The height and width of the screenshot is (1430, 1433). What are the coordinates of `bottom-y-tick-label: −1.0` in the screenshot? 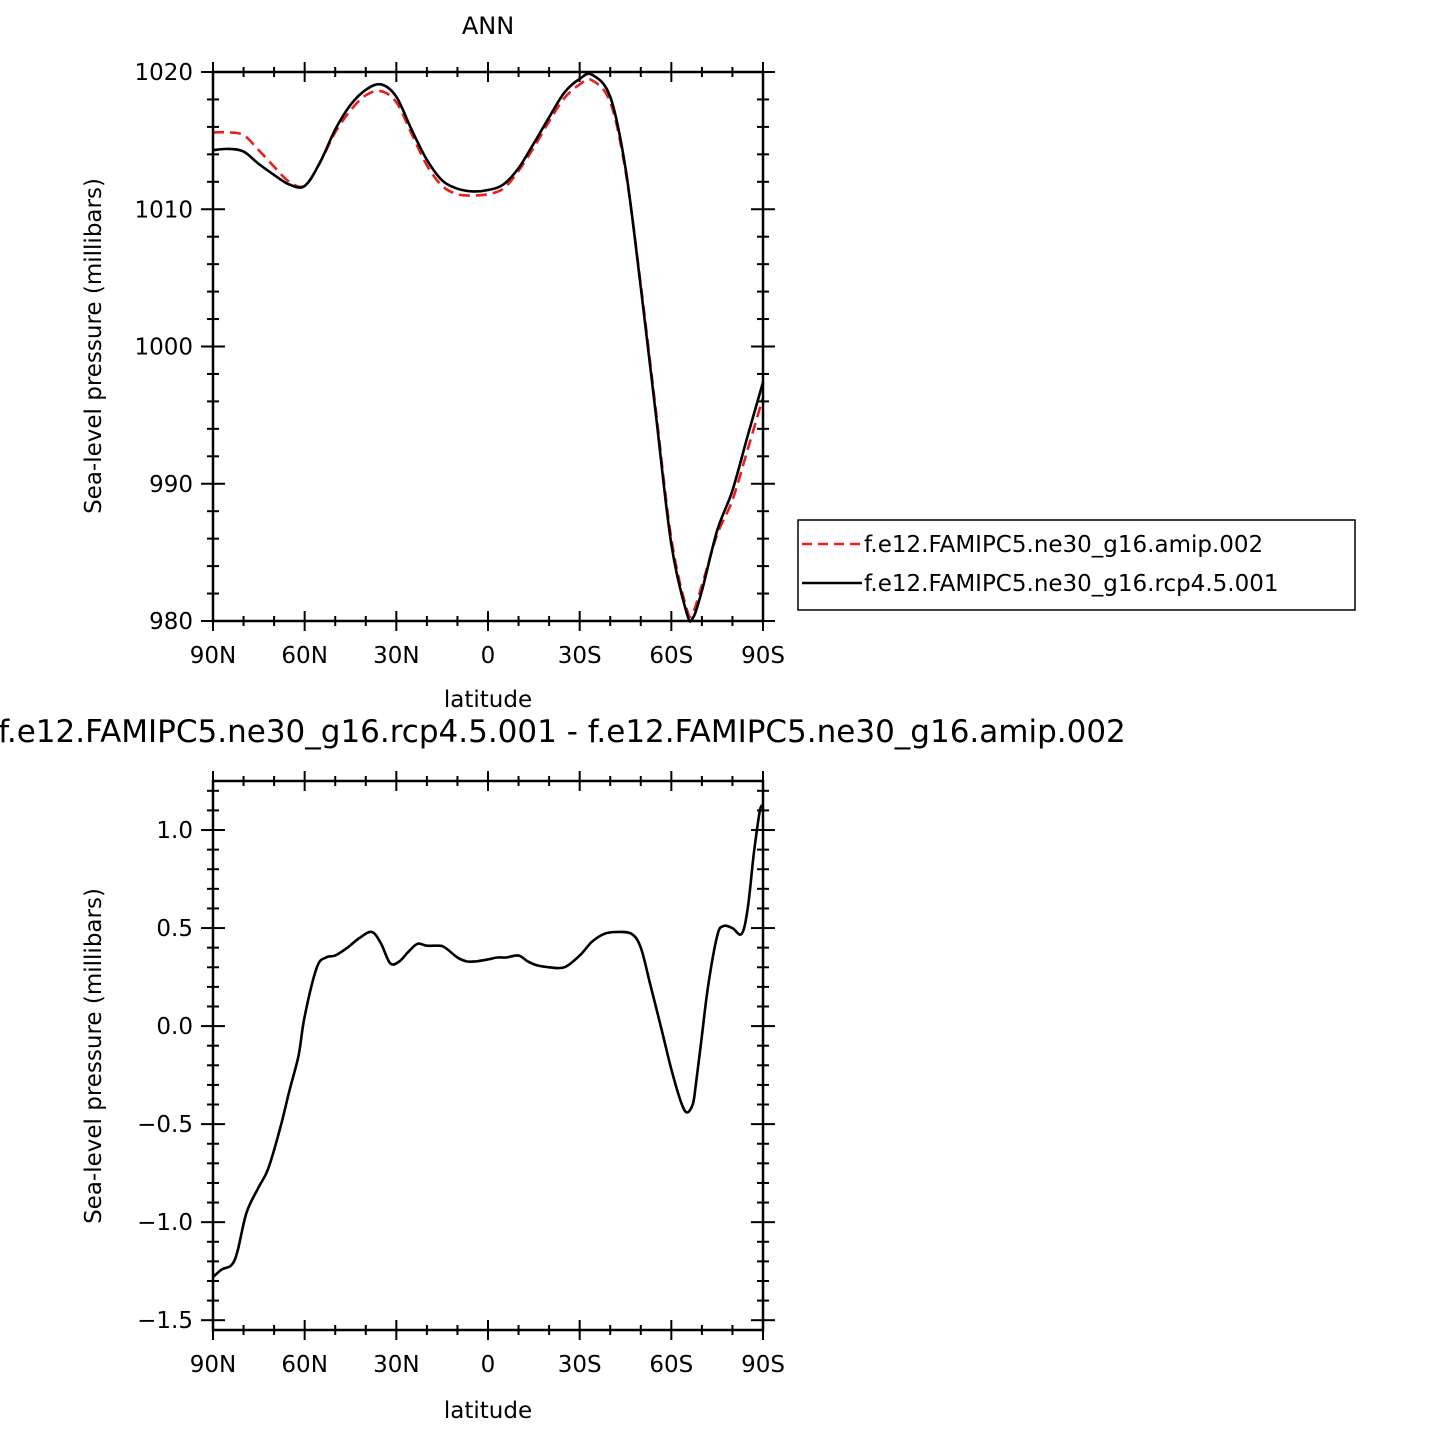 It's located at (165, 1223).